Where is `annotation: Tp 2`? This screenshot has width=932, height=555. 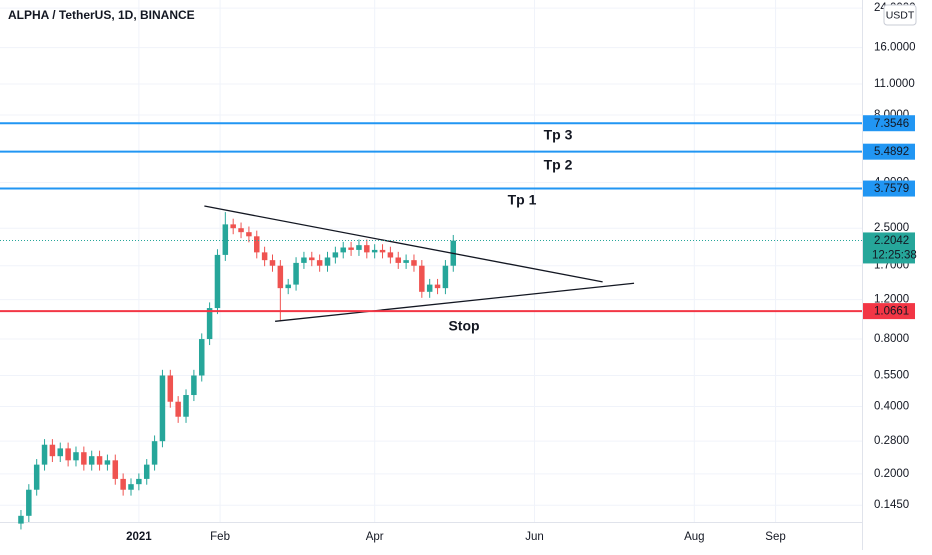 annotation: Tp 2 is located at coordinates (558, 165).